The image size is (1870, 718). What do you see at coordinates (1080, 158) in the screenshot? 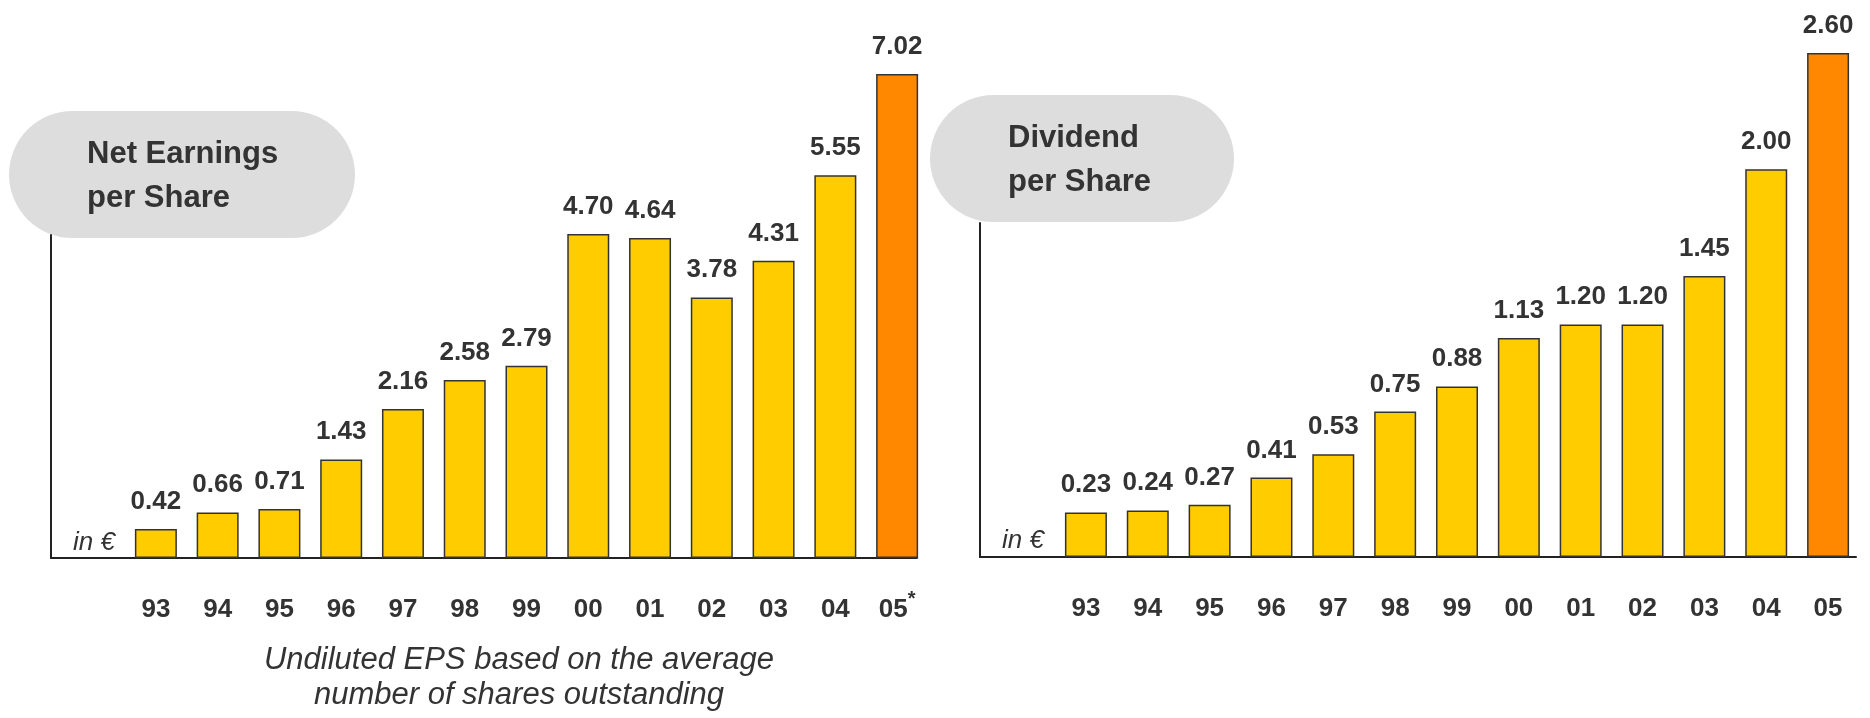
I see `text: Dividend per Share` at bounding box center [1080, 158].